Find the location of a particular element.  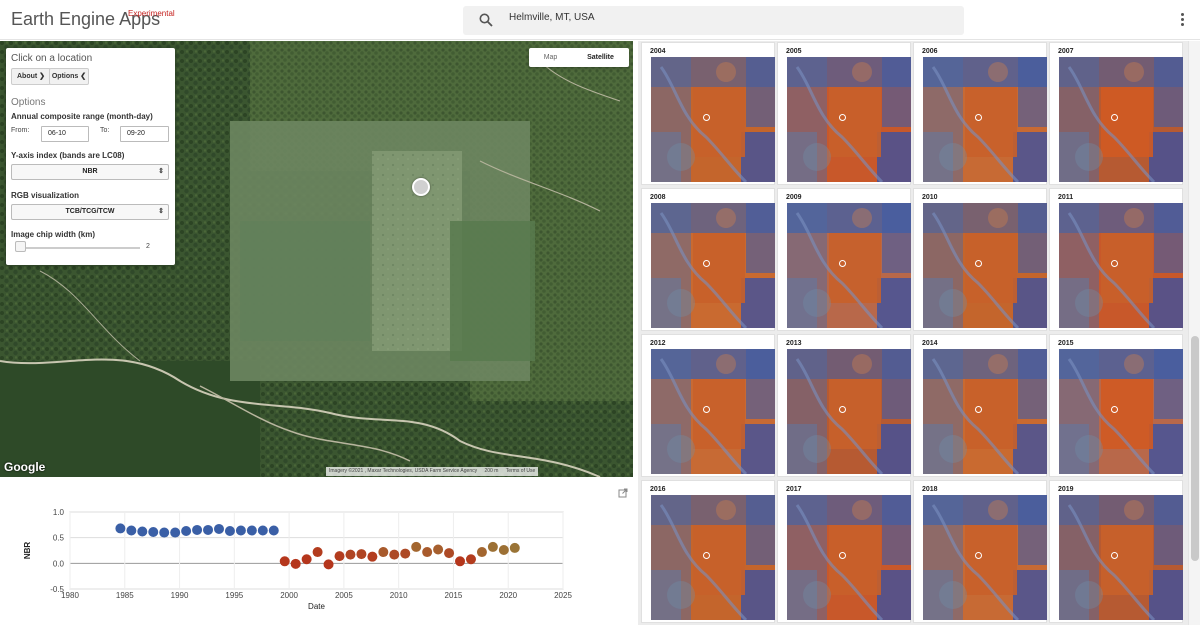

x-tick-label: 2020 is located at coordinates (508, 595).